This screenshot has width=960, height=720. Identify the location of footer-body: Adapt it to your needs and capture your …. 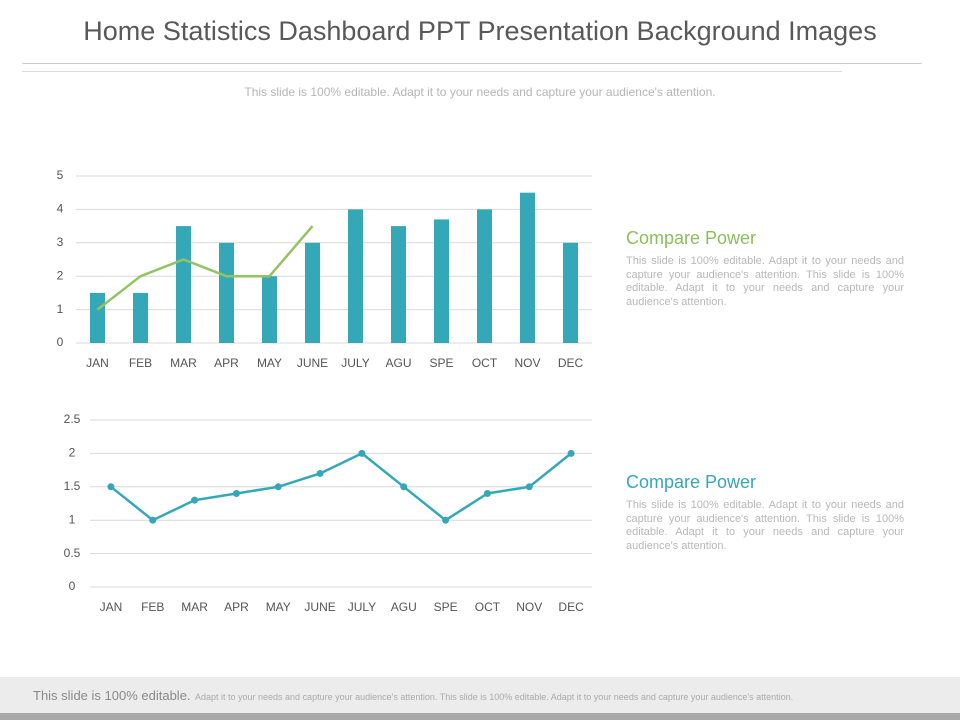
(494, 697).